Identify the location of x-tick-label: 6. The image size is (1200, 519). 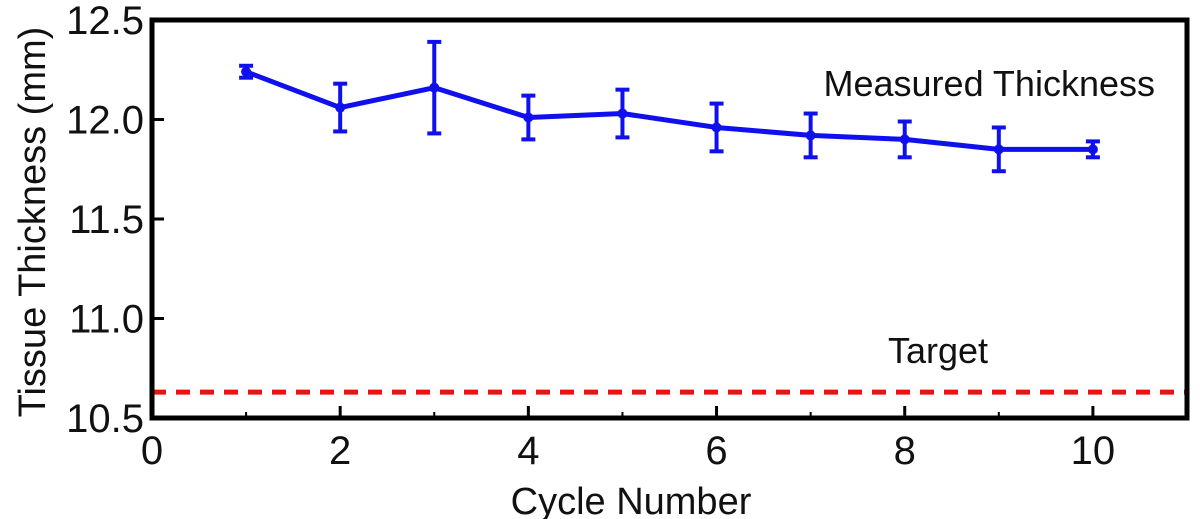
(716, 451).